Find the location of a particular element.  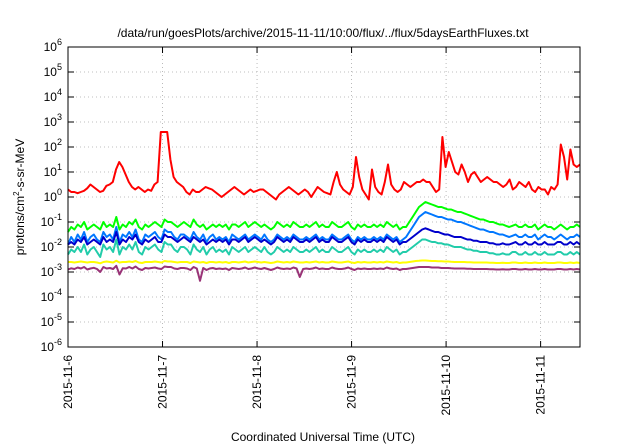

y-tick-label: 10⁻¹ is located at coordinates (51, 220).